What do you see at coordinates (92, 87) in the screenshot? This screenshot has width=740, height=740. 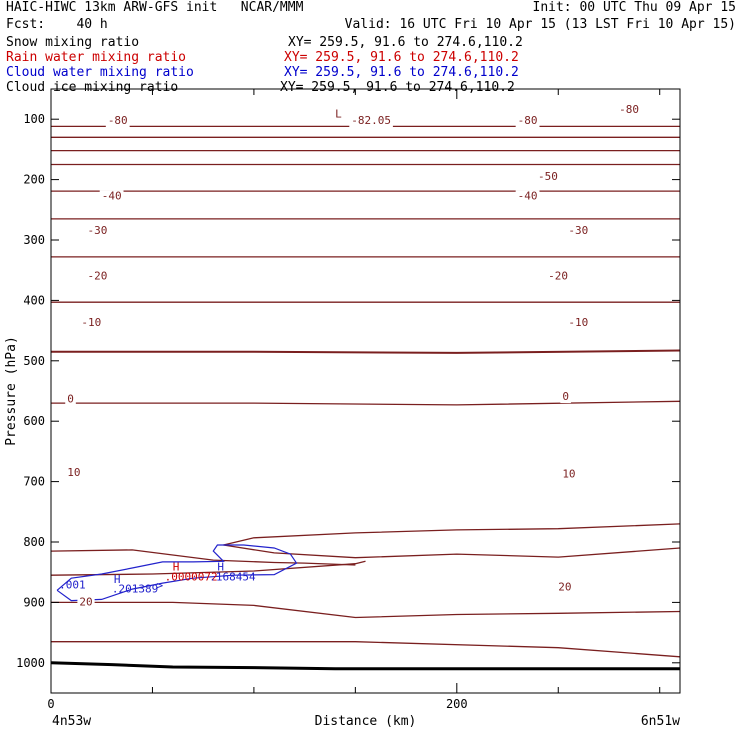 I see `field-label-cloud-ice: Cloud ice mixing ratio` at bounding box center [92, 87].